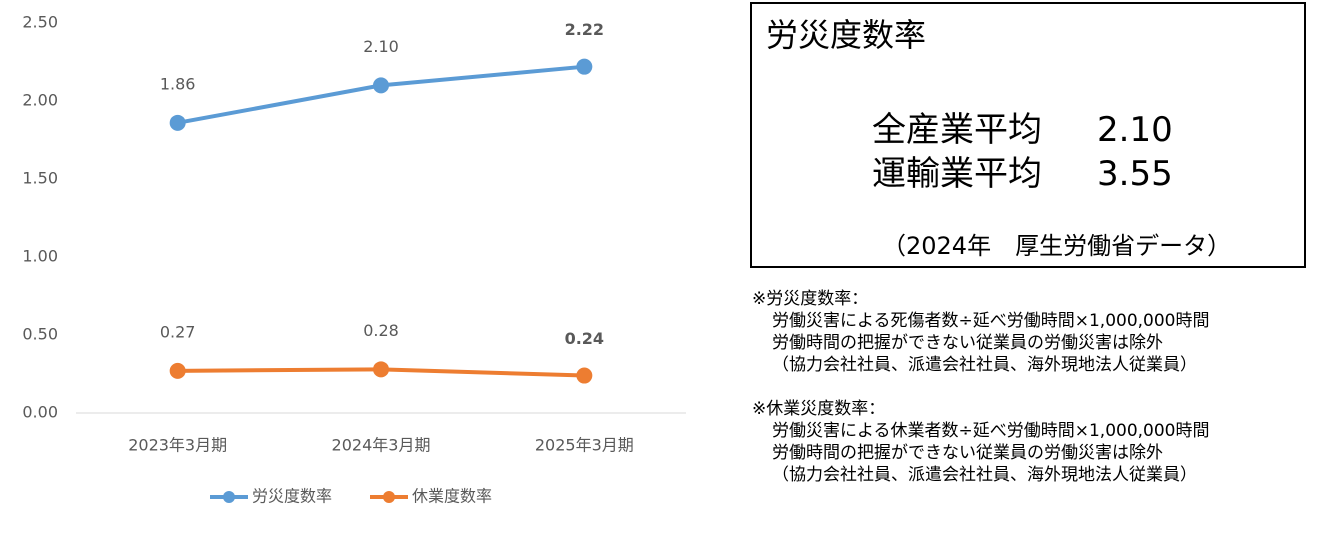 The height and width of the screenshot is (533, 1329). I want to click on panel-row: 全産業平均 2.10, so click(1022, 126).